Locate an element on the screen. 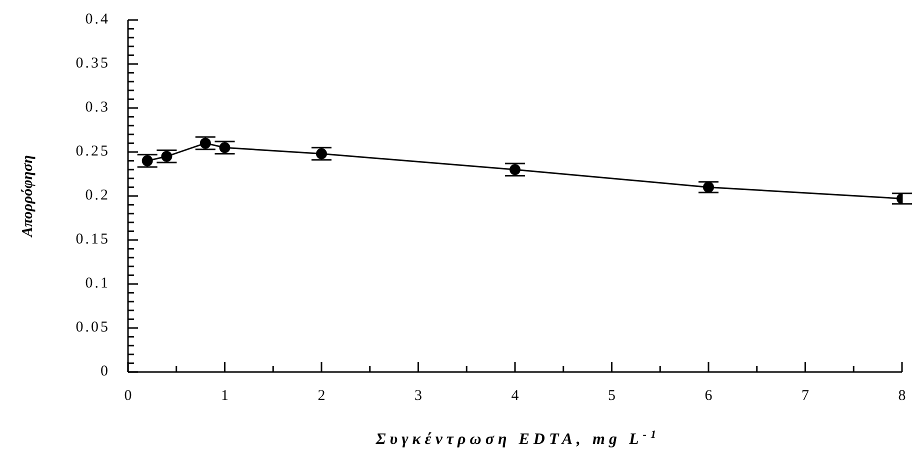 This screenshot has width=924, height=460. x-tick-label: 7 is located at coordinates (806, 396).